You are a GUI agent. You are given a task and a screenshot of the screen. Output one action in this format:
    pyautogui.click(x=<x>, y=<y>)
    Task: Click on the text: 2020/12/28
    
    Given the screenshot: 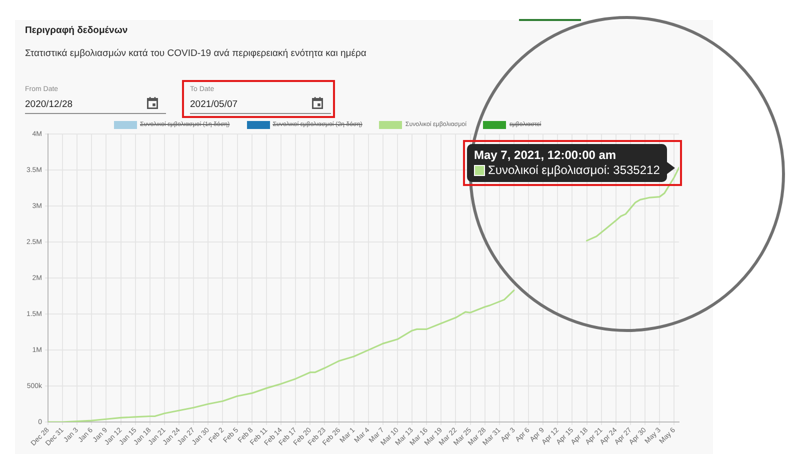 What is the action you would take?
    pyautogui.click(x=49, y=104)
    